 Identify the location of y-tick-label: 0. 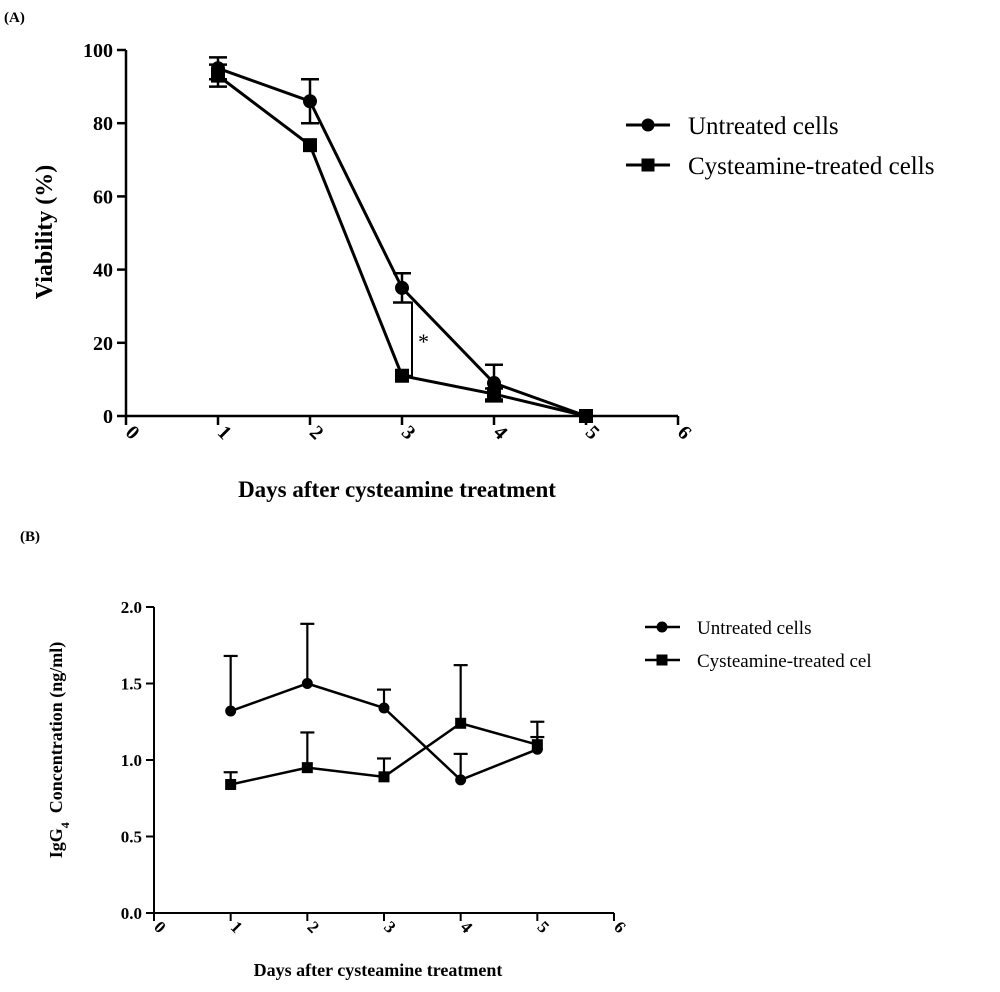
(108, 417).